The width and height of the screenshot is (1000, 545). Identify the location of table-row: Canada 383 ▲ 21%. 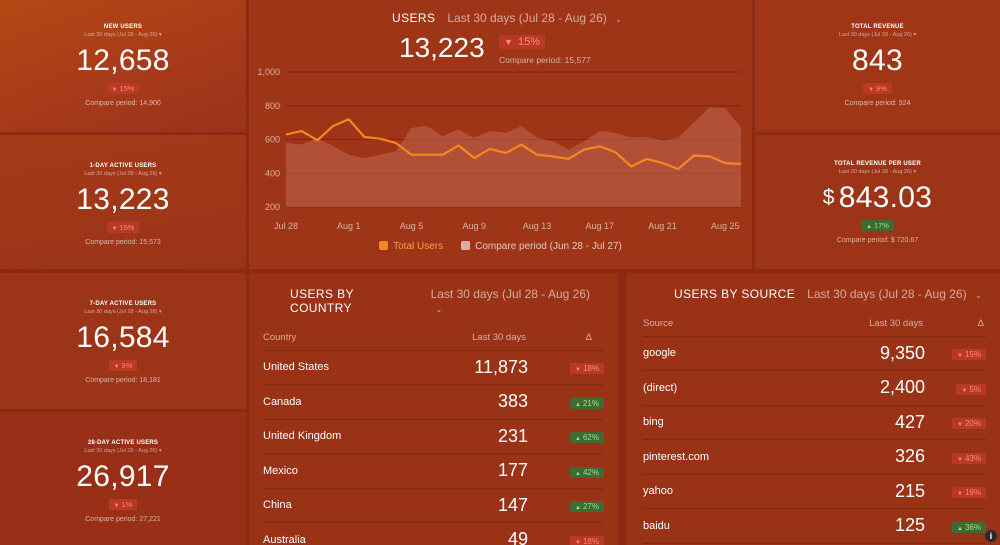
(433, 402).